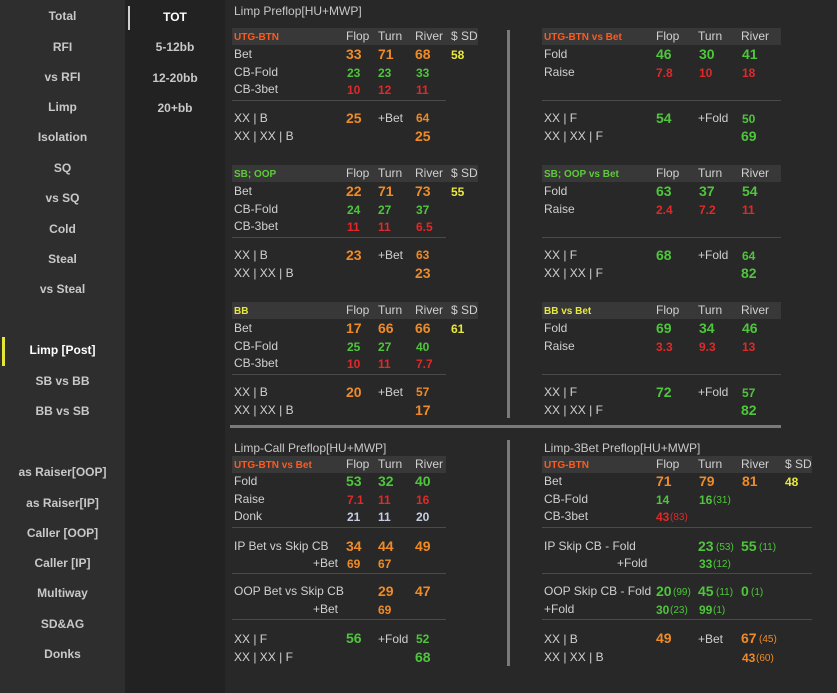 This screenshot has height=693, width=837. I want to click on nav-as-raiser-ip: as Raiser[IP], so click(62, 503).